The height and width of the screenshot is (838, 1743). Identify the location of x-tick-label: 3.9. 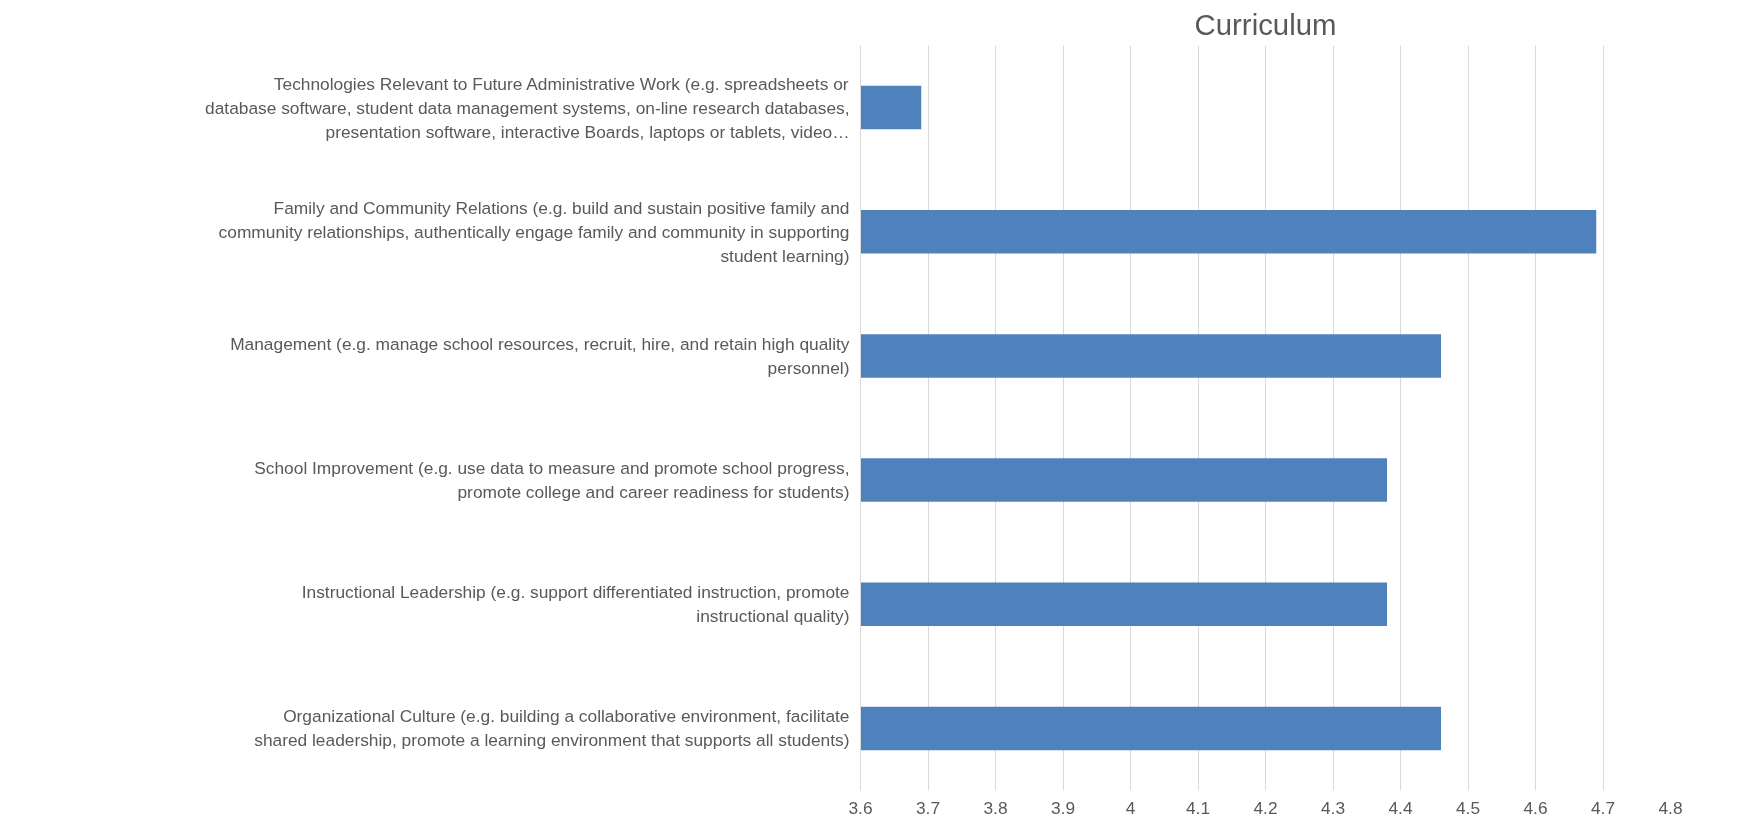
(1063, 807).